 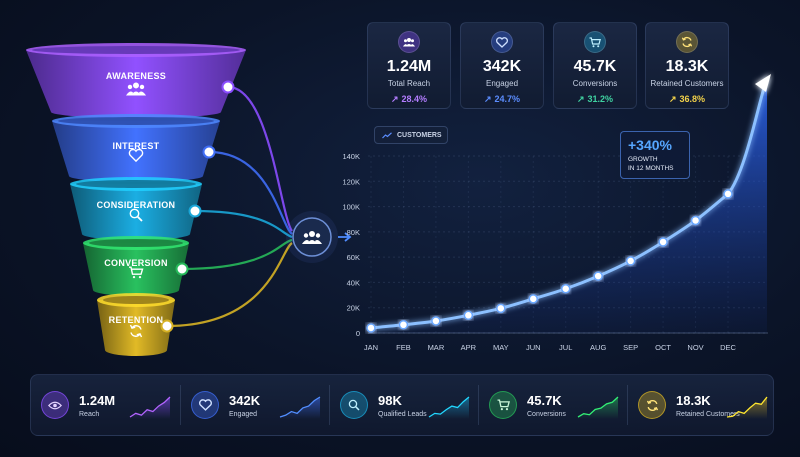 I want to click on sparkline-reach, so click(x=150, y=407).